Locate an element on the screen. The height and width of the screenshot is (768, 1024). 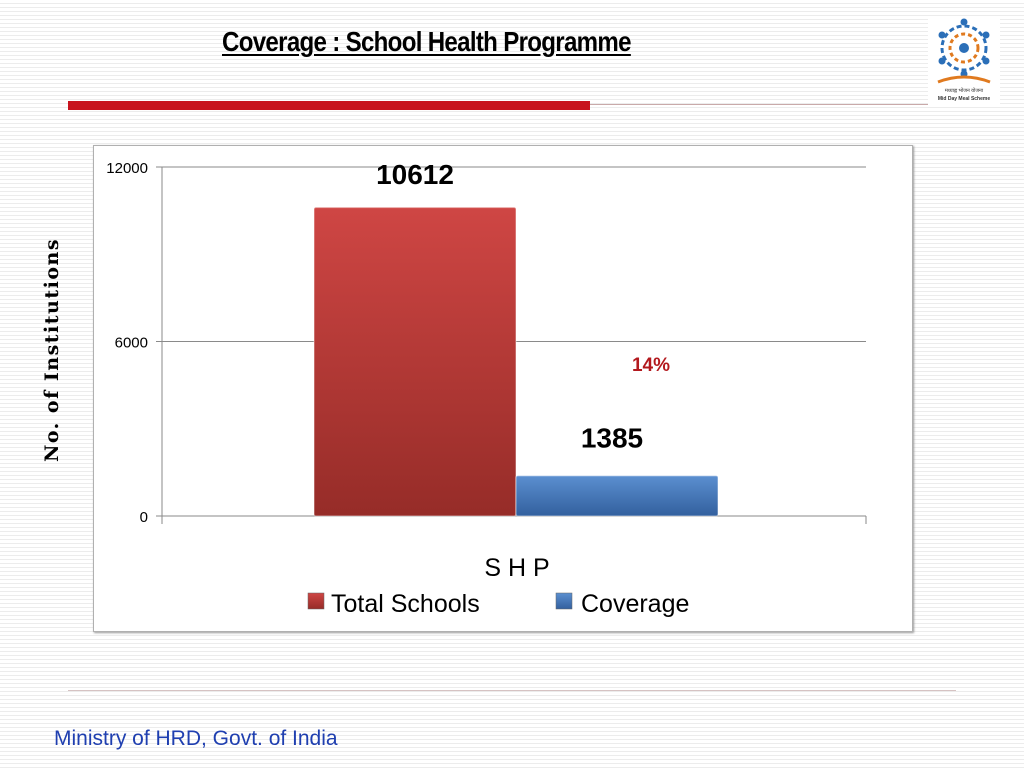
y-tick-label: 6000 is located at coordinates (131, 343).